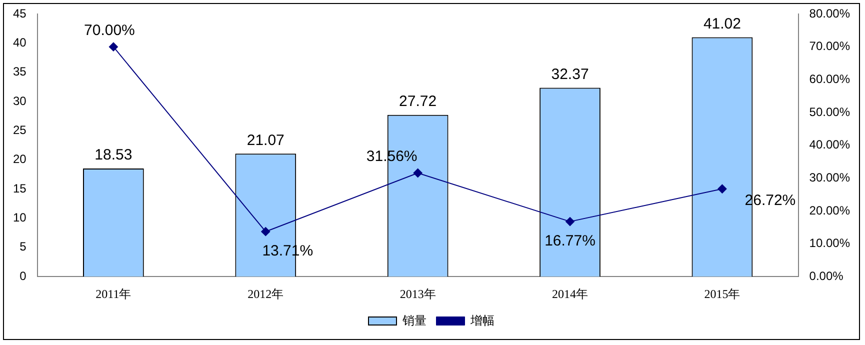  What do you see at coordinates (114, 293) in the screenshot?
I see `x-tick-label: 2011年` at bounding box center [114, 293].